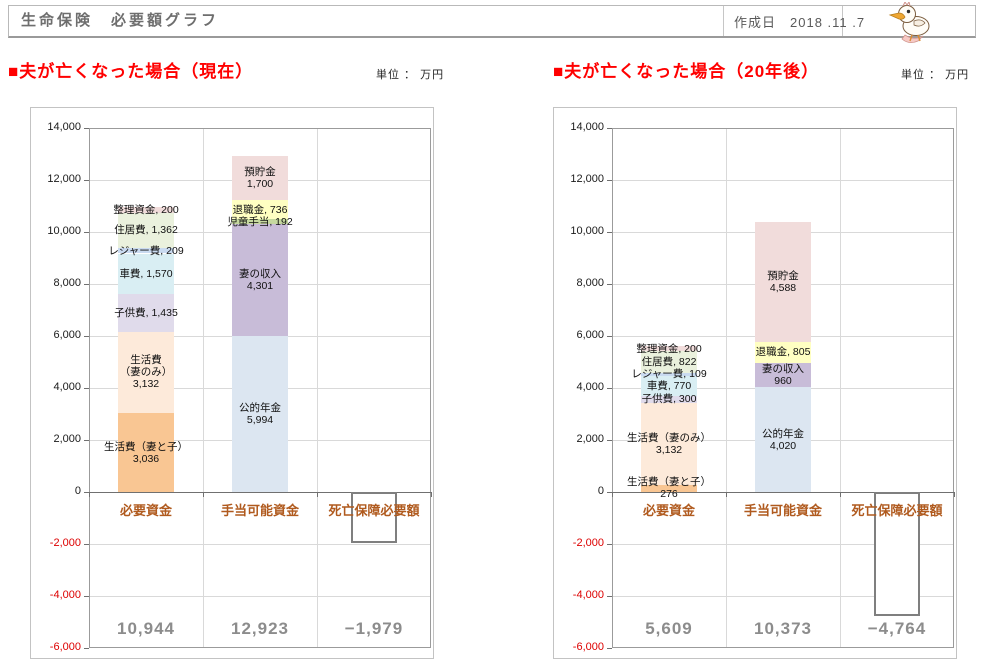 The height and width of the screenshot is (672, 986). Describe the element at coordinates (686, 71) in the screenshot. I see `section-title-20years: ■夫が亡くなった場合（20年後）` at that location.